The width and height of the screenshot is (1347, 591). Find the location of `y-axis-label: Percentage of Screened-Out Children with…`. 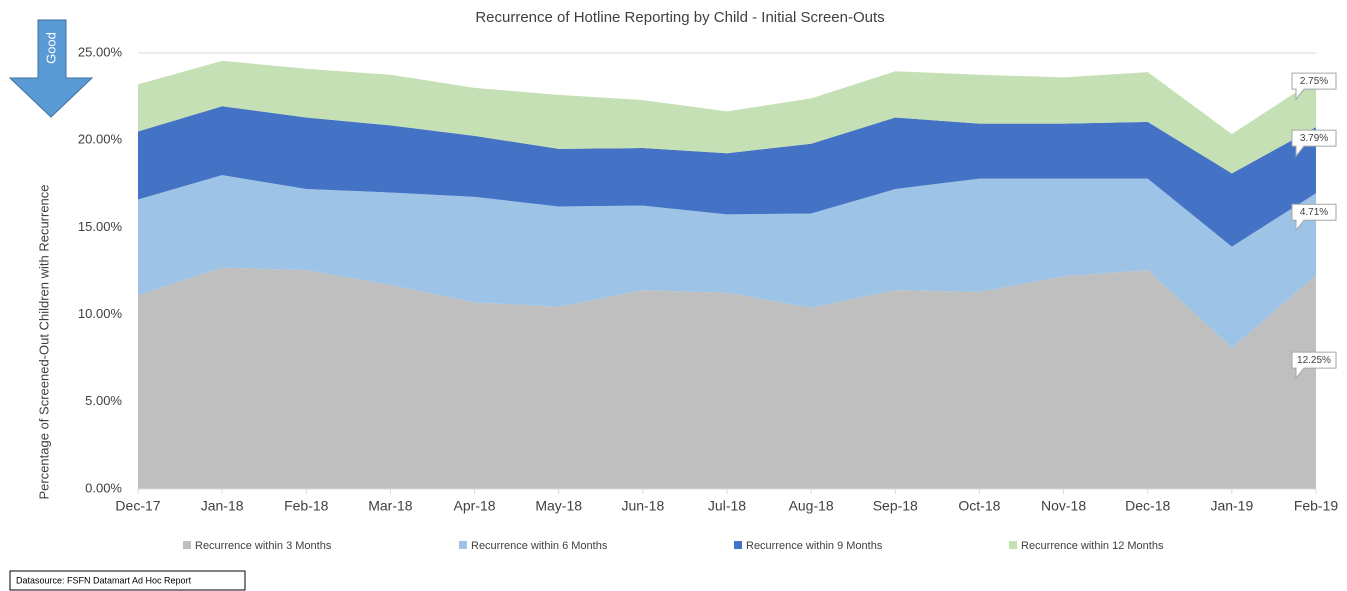

y-axis-label: Percentage of Screened-Out Children with… is located at coordinates (43, 341).